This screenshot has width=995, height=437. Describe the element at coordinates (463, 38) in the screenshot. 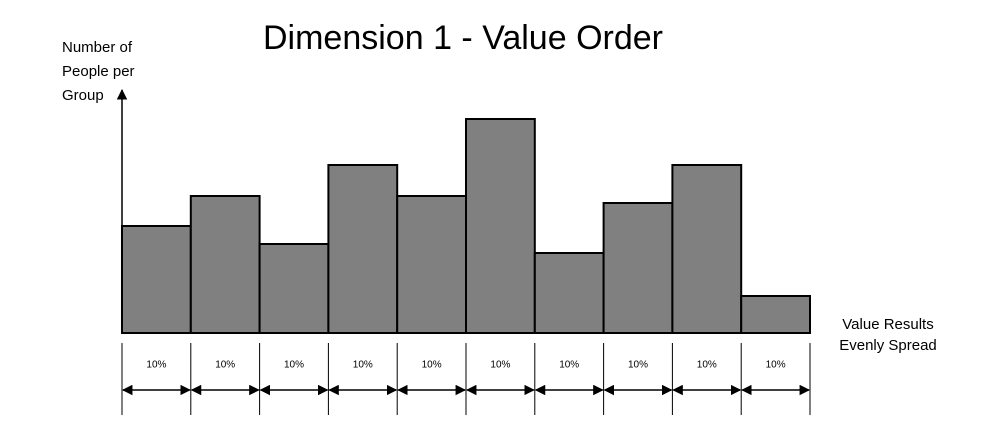

I see `chart-title: Dimension 1 - Value Order` at that location.